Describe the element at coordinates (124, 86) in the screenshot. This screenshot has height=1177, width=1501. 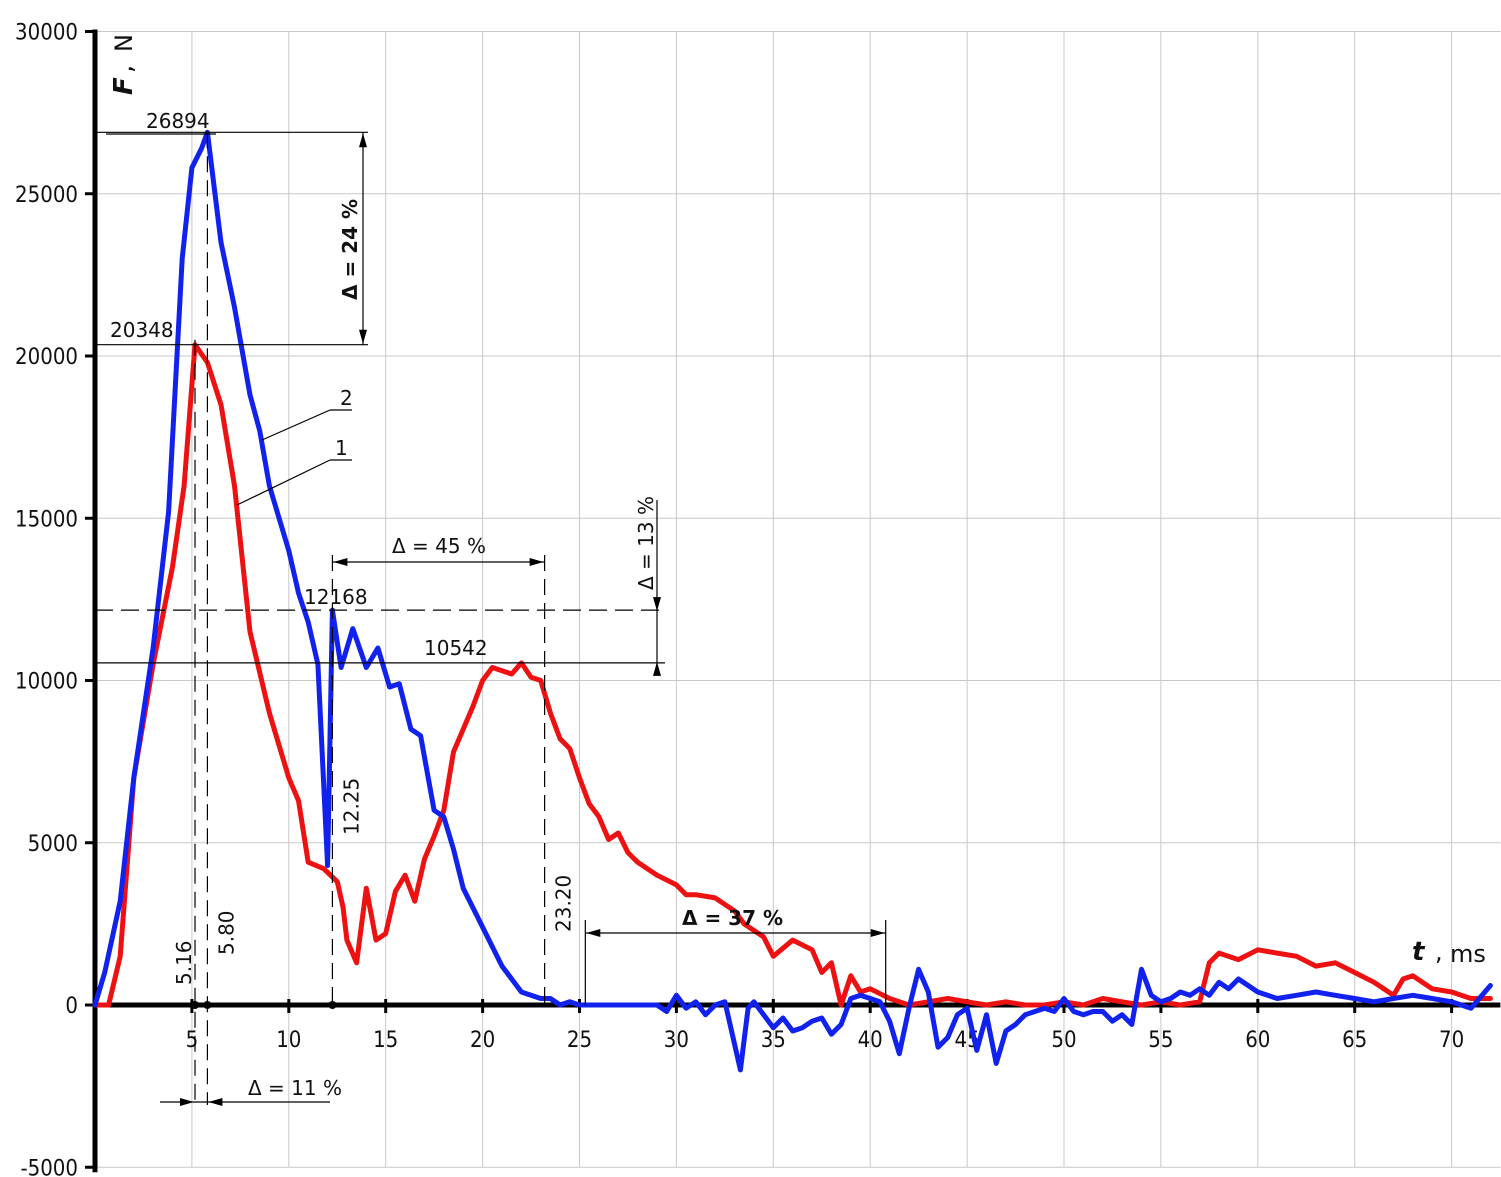
I see `y-axis-label: F` at that location.